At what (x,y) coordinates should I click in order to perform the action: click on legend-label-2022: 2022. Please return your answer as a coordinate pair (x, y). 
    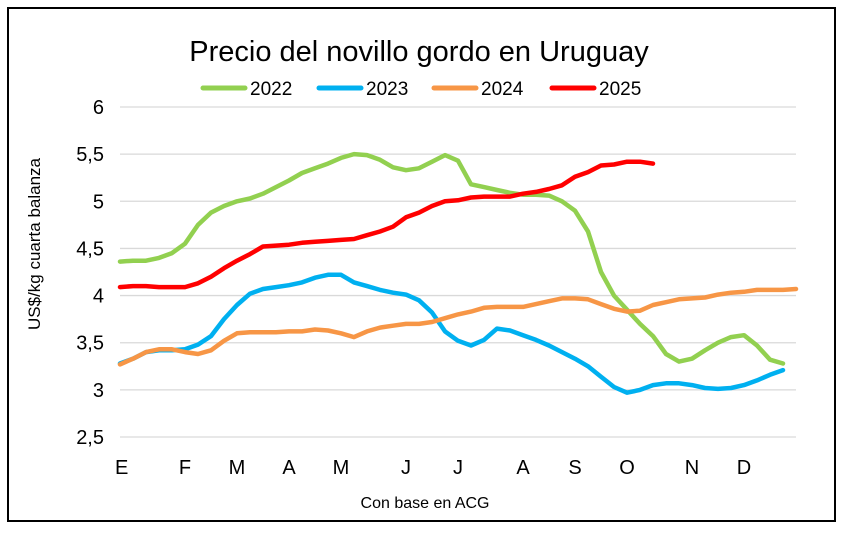
    Looking at the image, I should click on (271, 89).